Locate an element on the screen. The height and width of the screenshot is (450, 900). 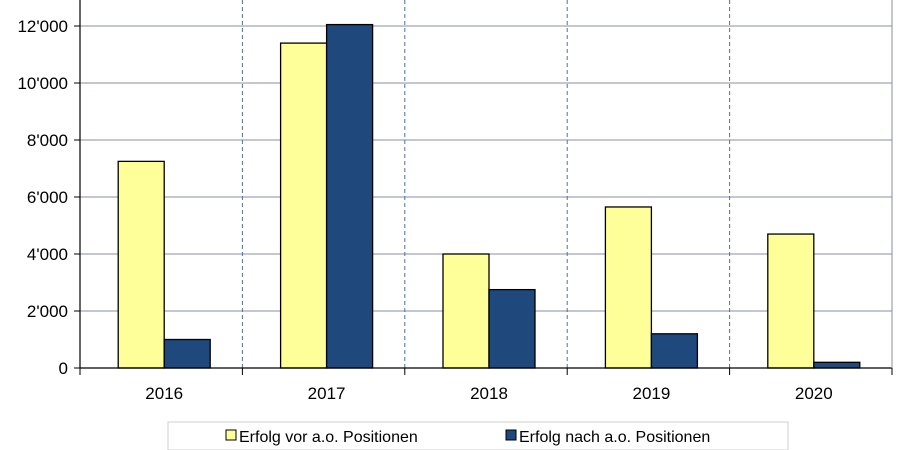
y-tick-label: 10'000 is located at coordinates (42, 83).